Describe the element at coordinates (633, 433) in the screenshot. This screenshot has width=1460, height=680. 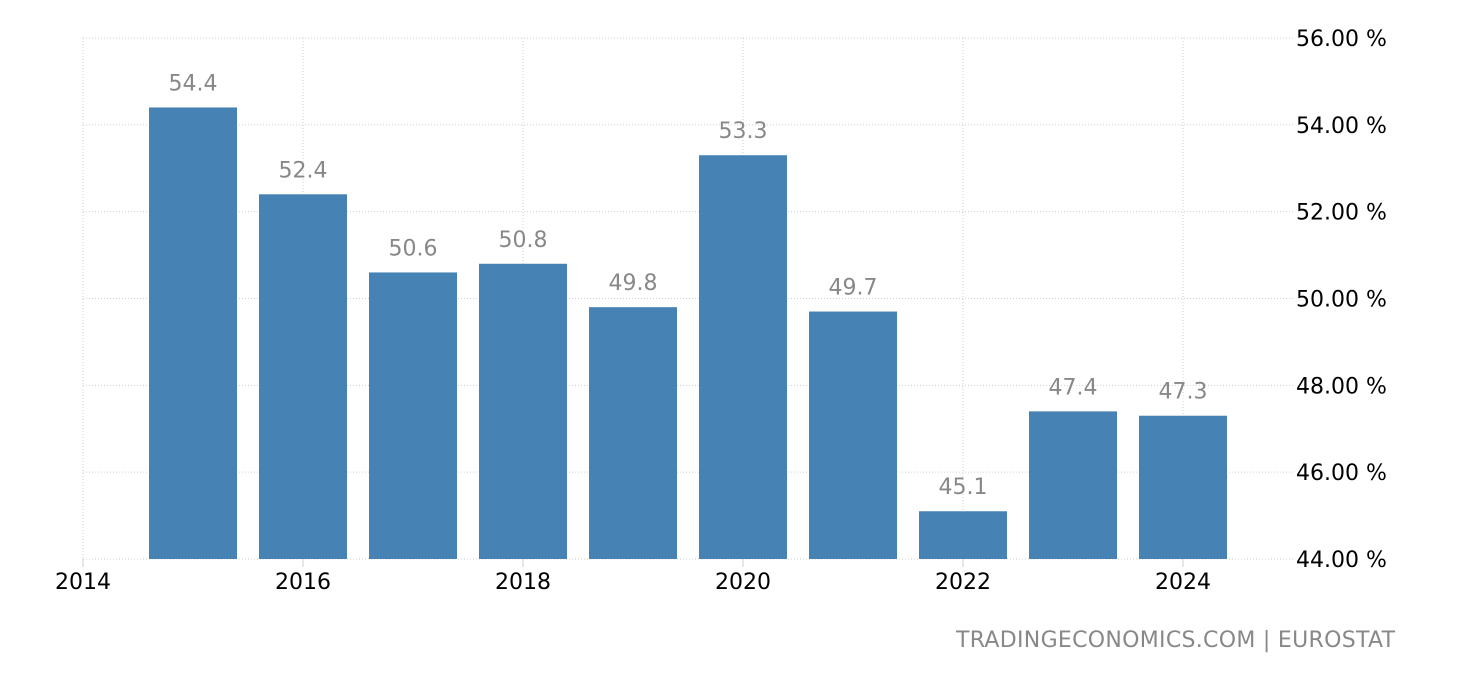
I see `bar-2019` at that location.